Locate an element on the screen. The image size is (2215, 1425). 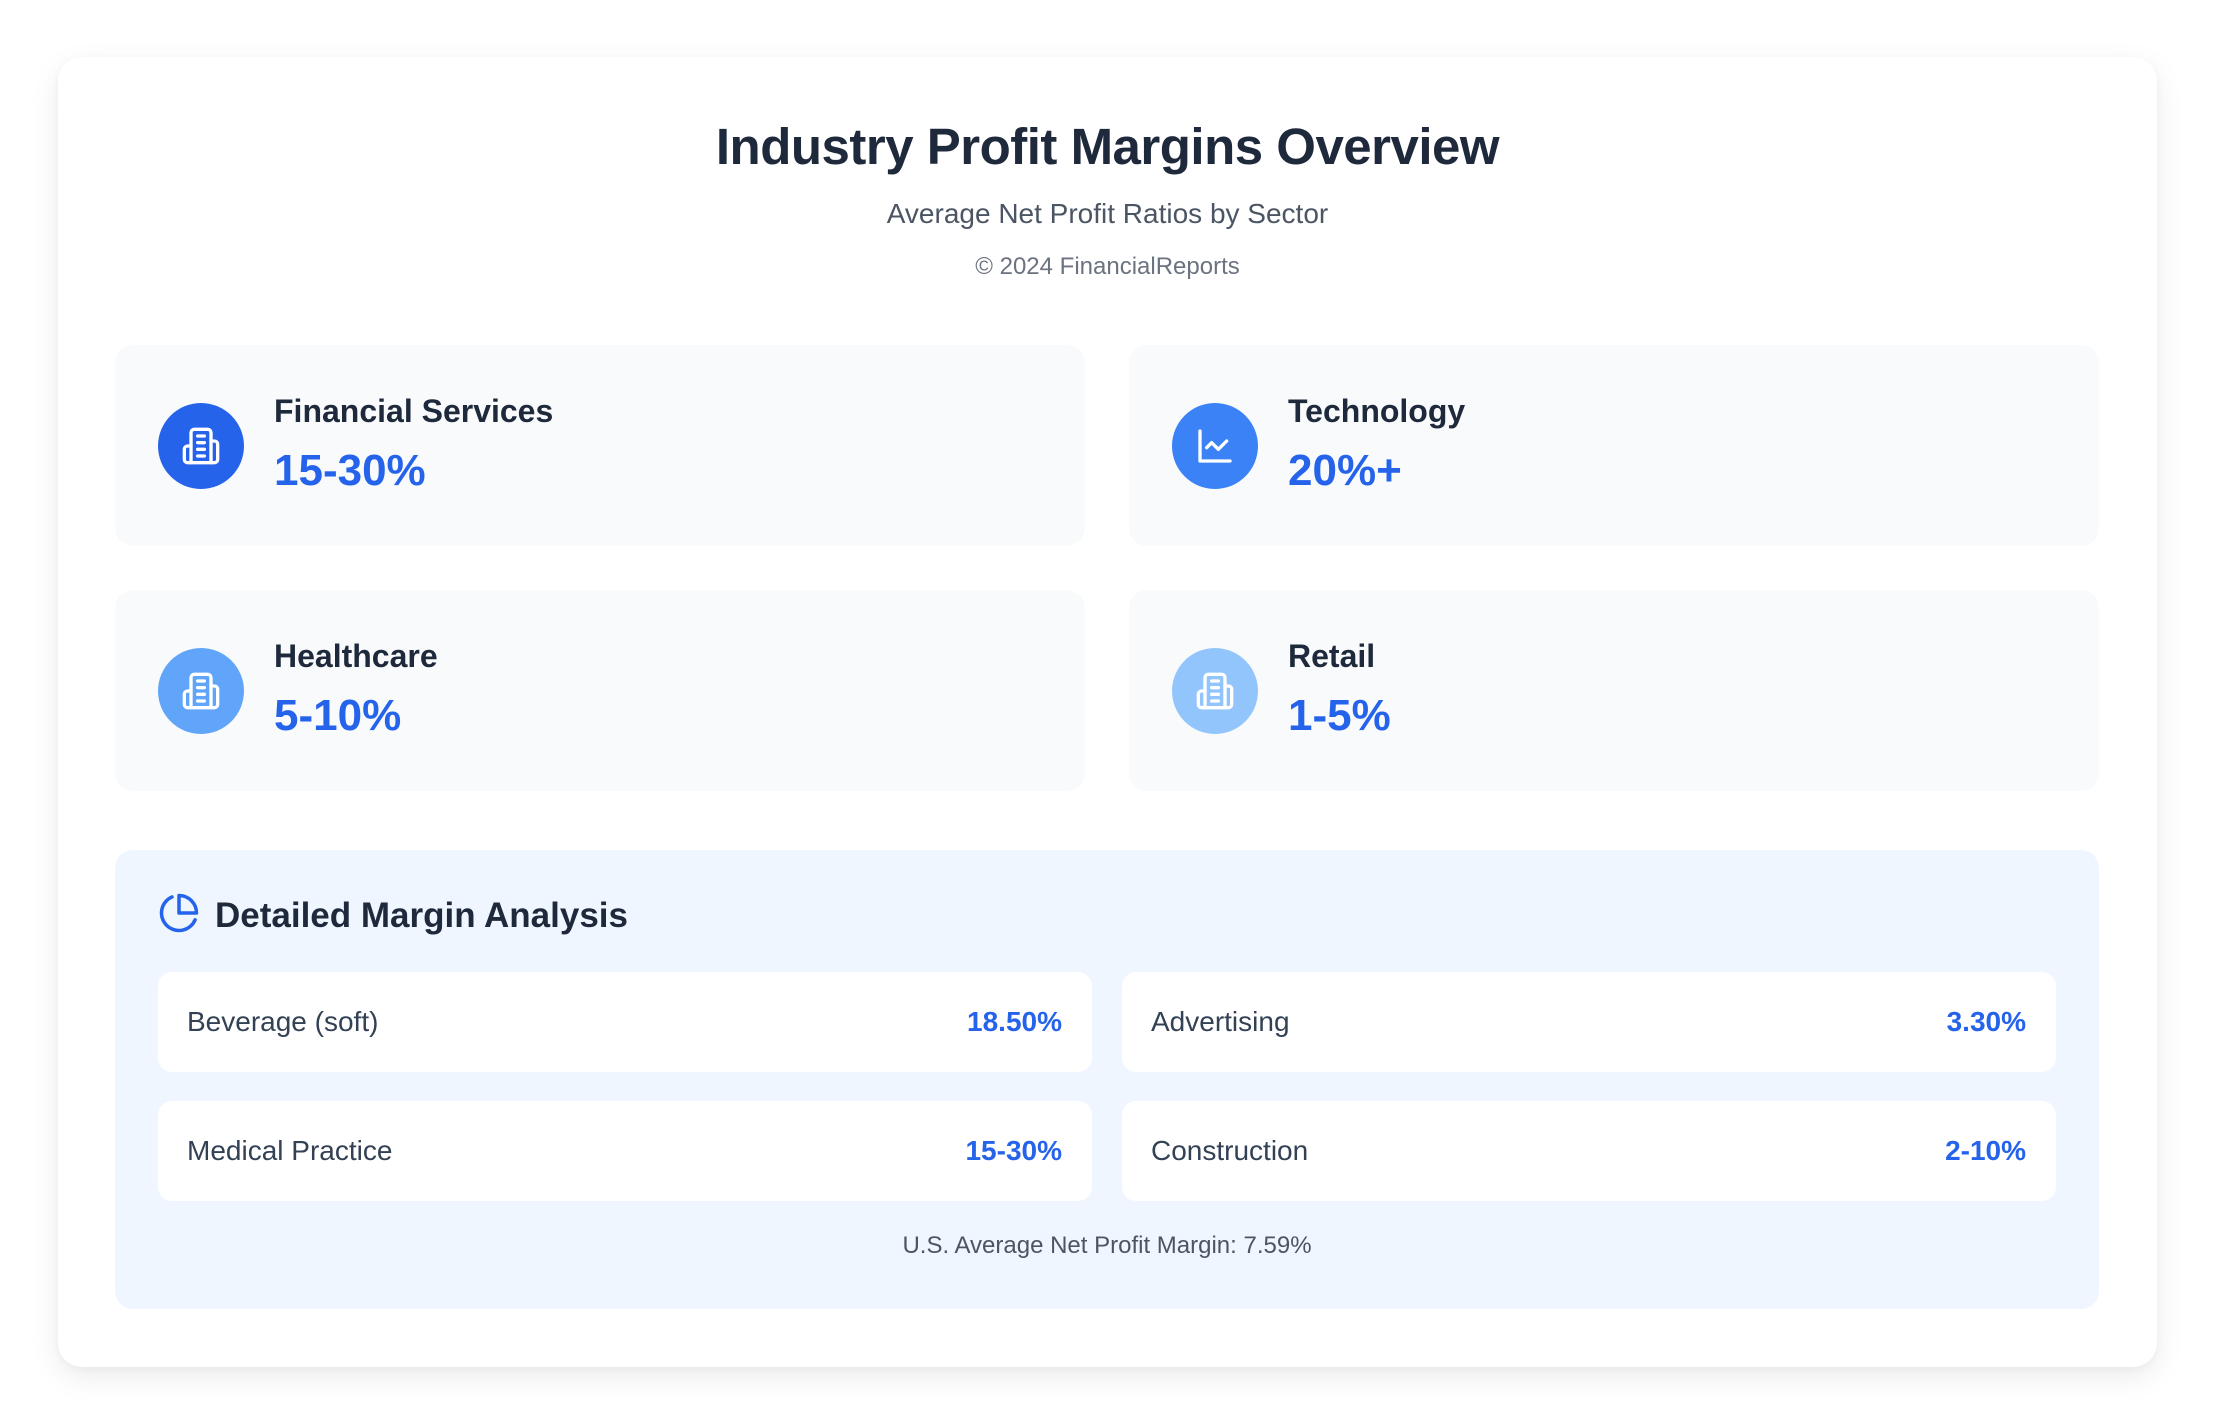
detail-item-advertising: Advertising 3.30% is located at coordinates (1589, 1022).